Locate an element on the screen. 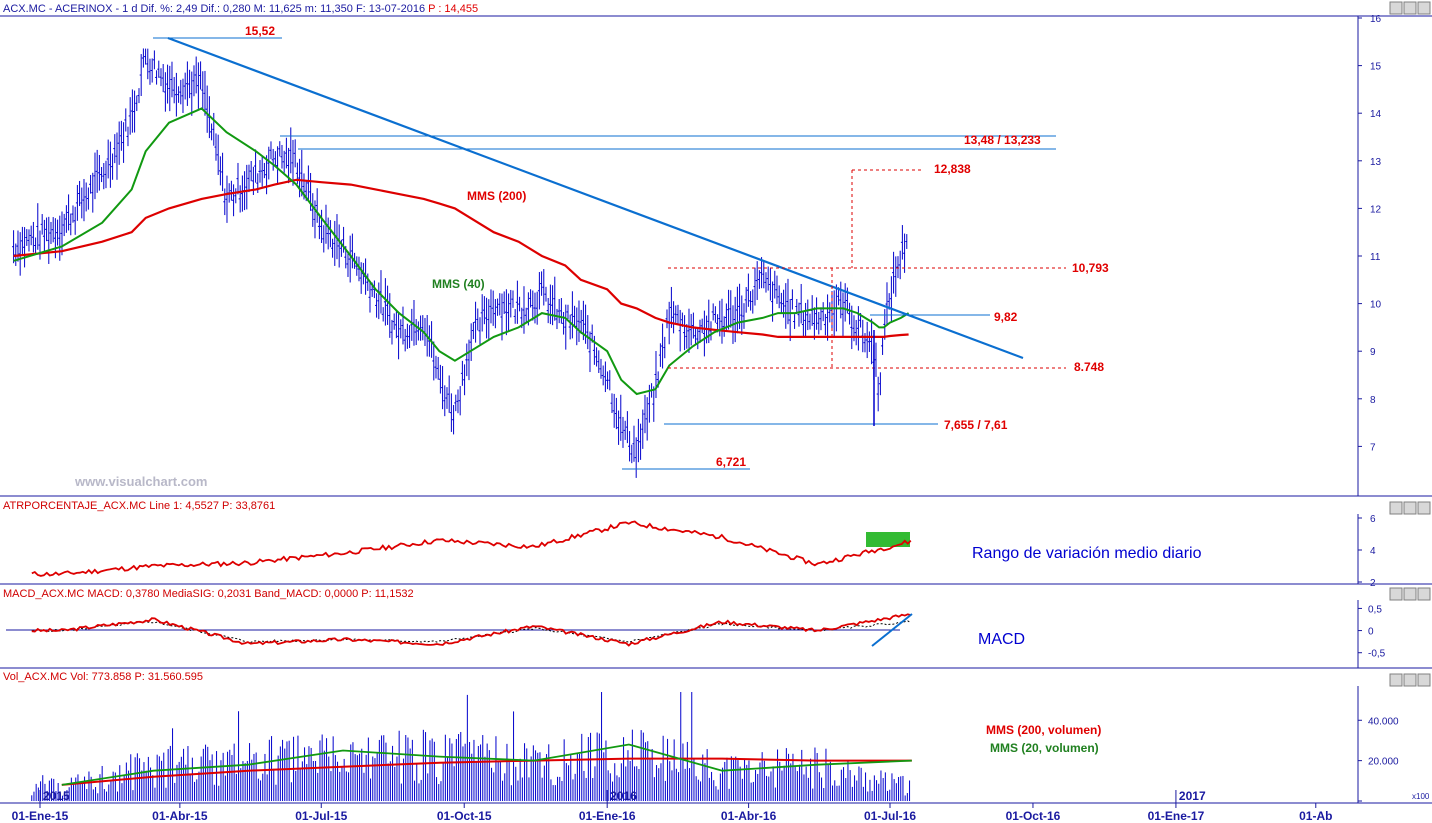  macd-tick-label: 0 is located at coordinates (1371, 632).